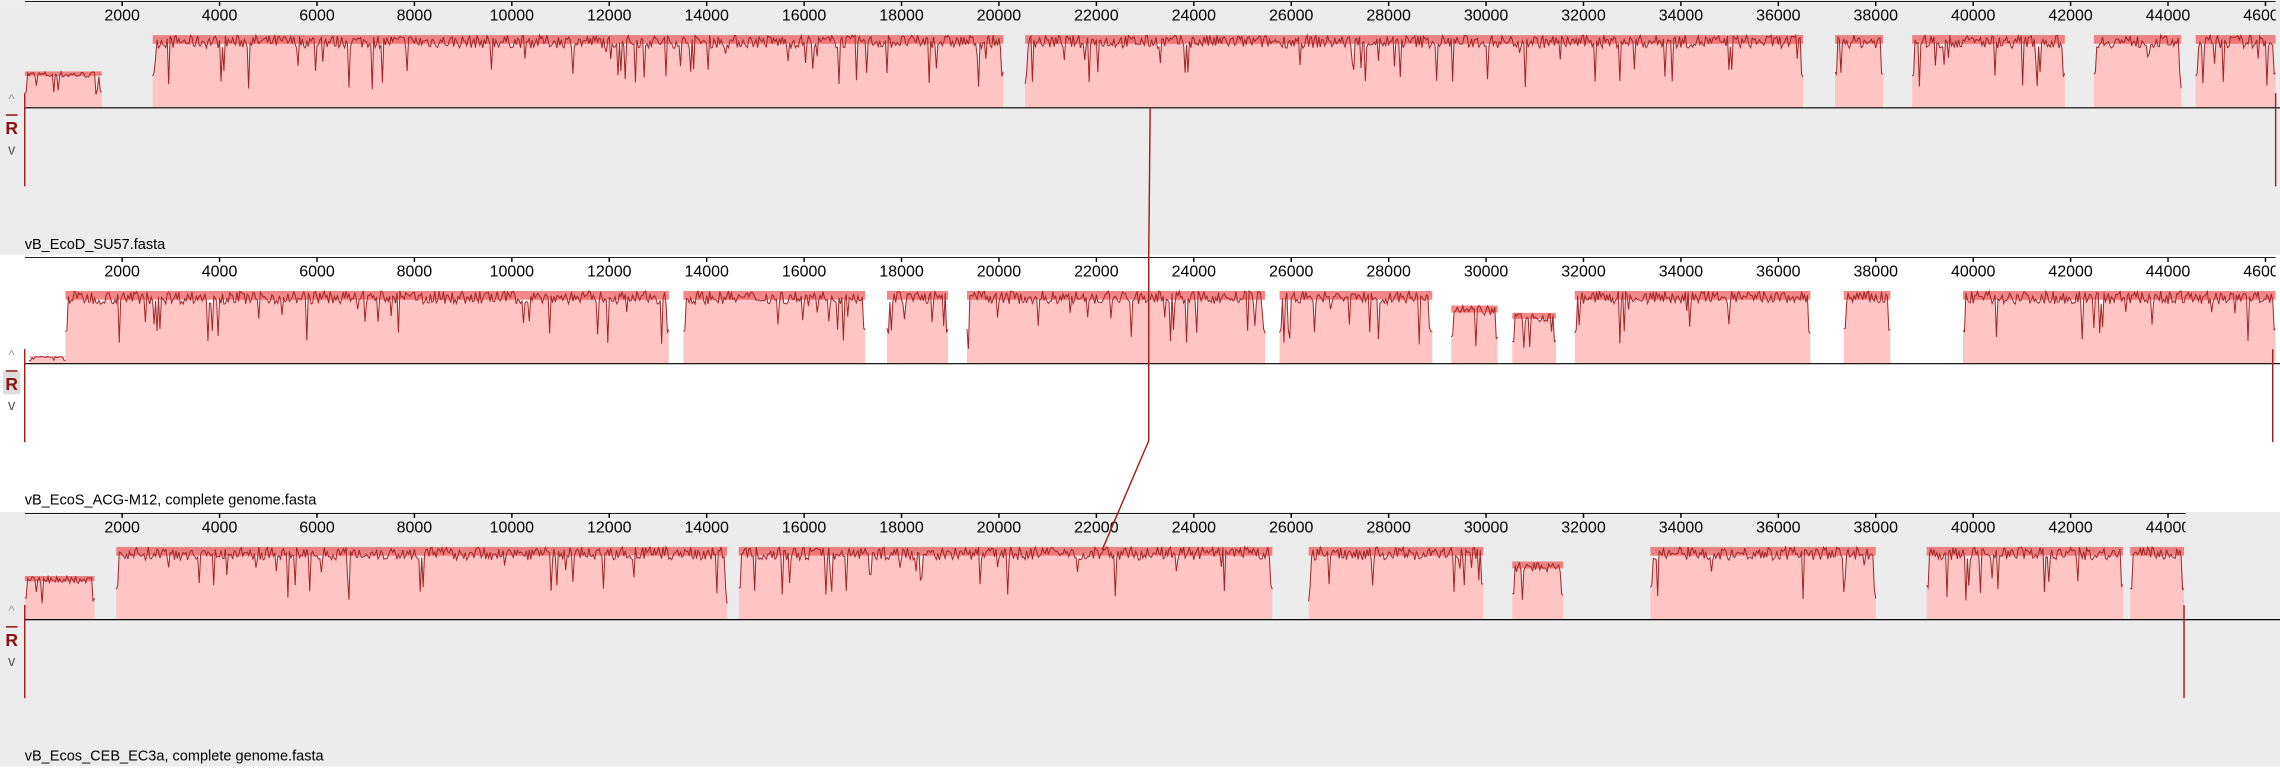 Image resolution: width=2280 pixels, height=771 pixels. What do you see at coordinates (1126, 329) in the screenshot?
I see `lcb-connector` at bounding box center [1126, 329].